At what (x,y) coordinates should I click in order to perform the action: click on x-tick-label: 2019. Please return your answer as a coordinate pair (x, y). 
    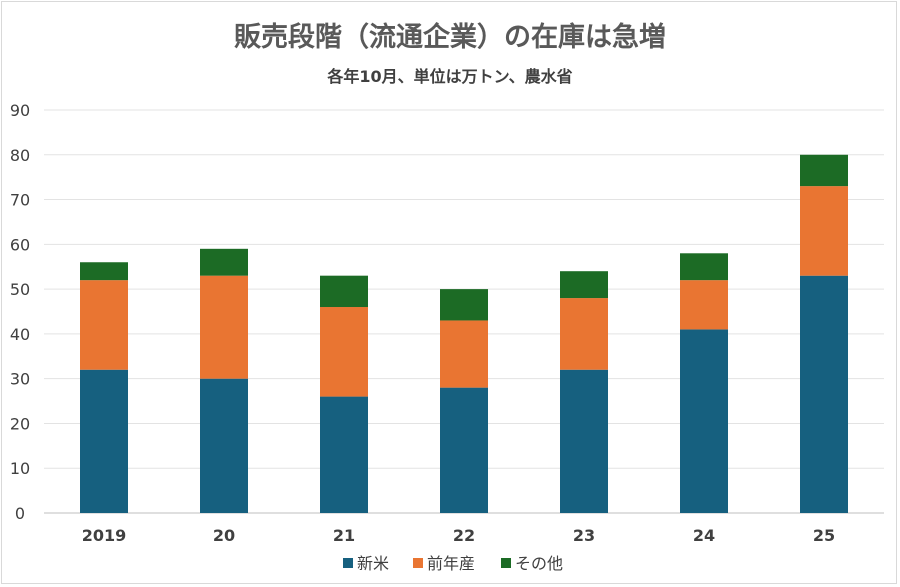
    Looking at the image, I should click on (104, 535).